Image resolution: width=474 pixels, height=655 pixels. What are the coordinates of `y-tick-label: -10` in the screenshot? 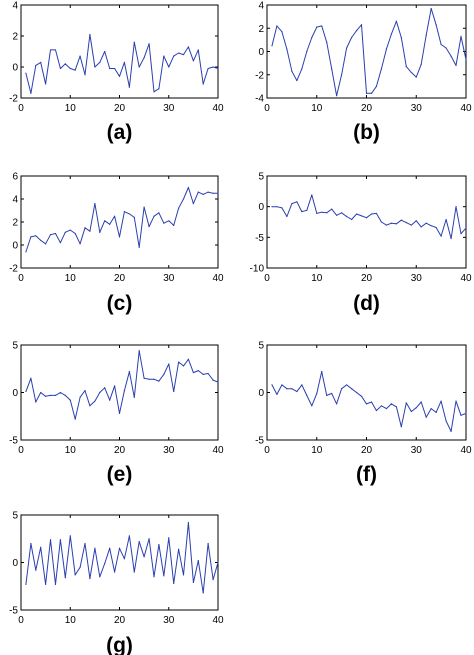 It's located at (257, 269).